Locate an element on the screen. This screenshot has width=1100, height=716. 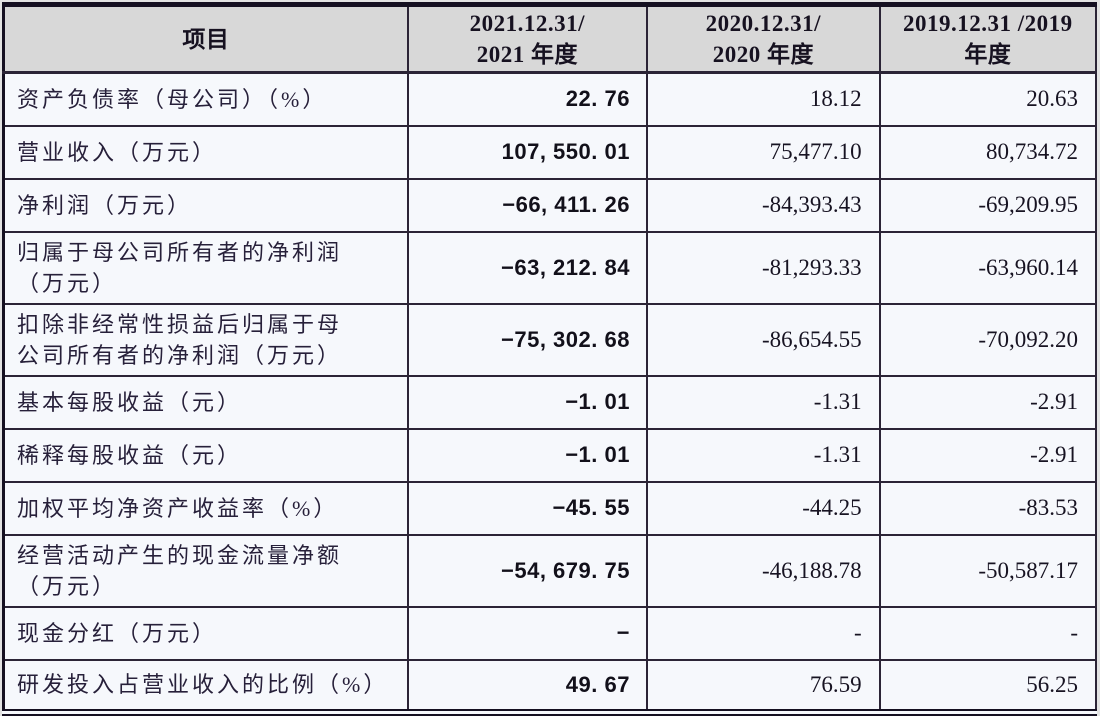
value-2020: -81,293.33 is located at coordinates (763, 267).